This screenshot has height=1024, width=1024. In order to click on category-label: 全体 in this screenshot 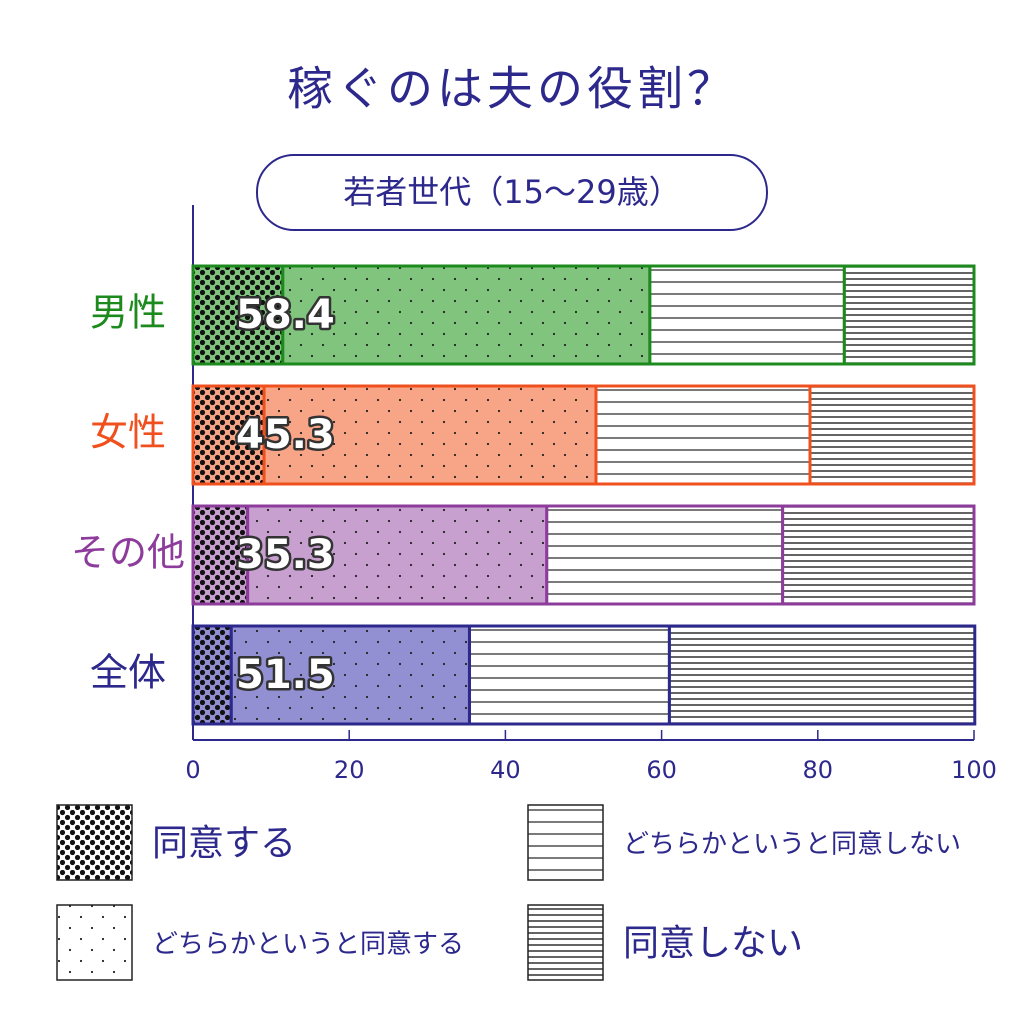, I will do `click(128, 673)`.